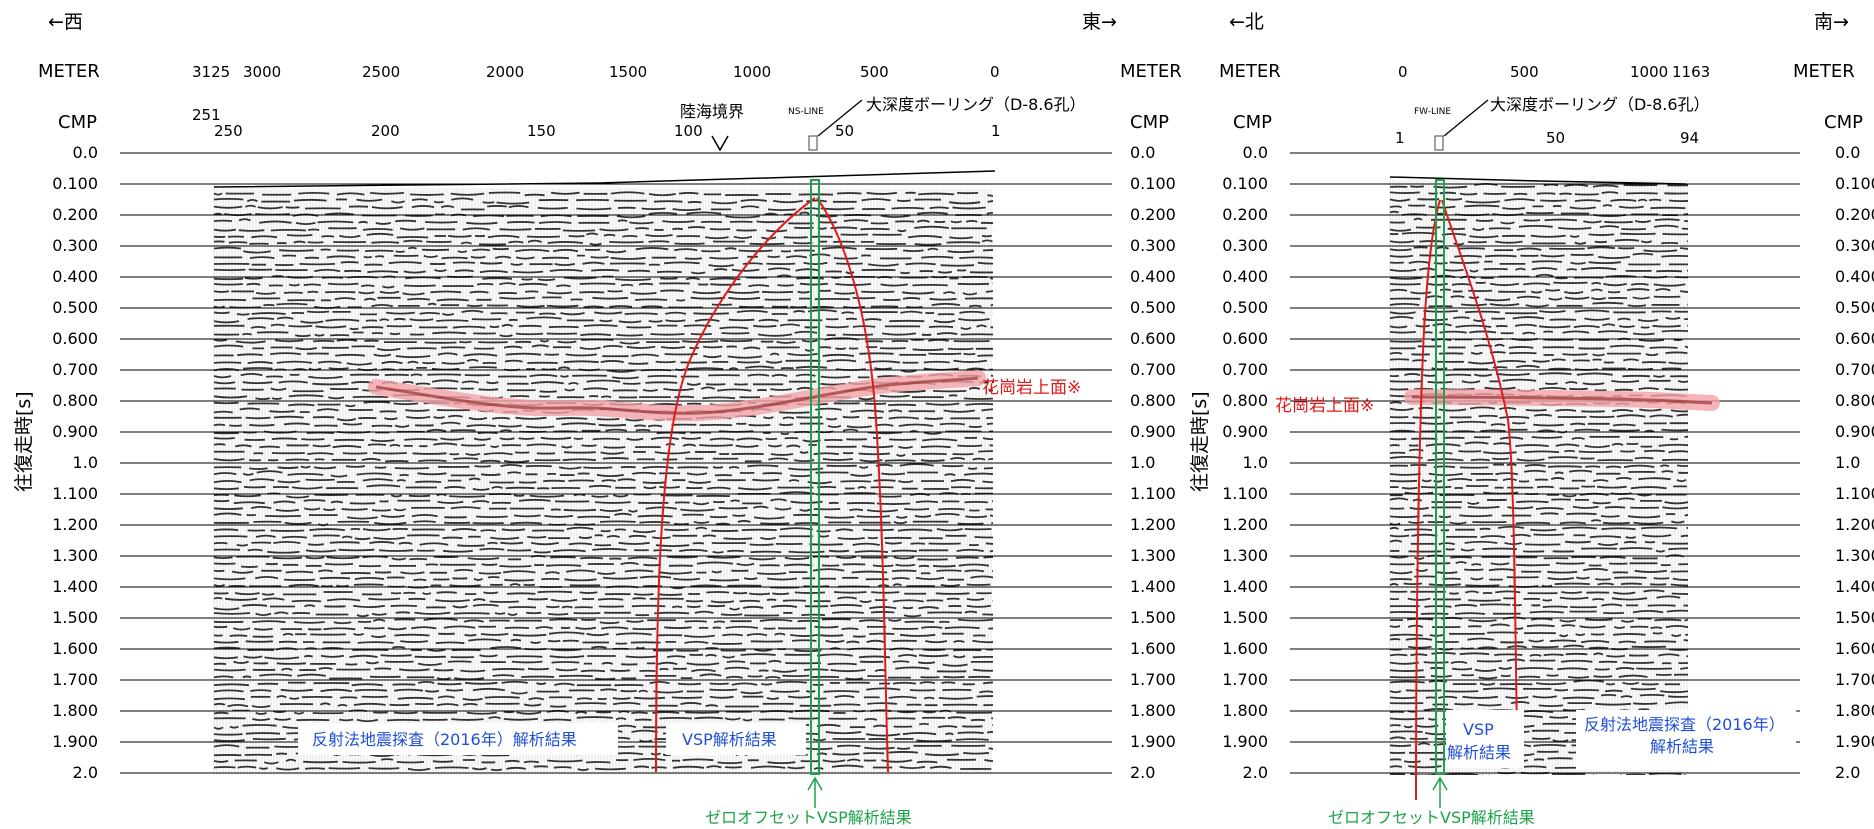  What do you see at coordinates (1153, 586) in the screenshot?
I see `time-tick-label: 1.400` at bounding box center [1153, 586].